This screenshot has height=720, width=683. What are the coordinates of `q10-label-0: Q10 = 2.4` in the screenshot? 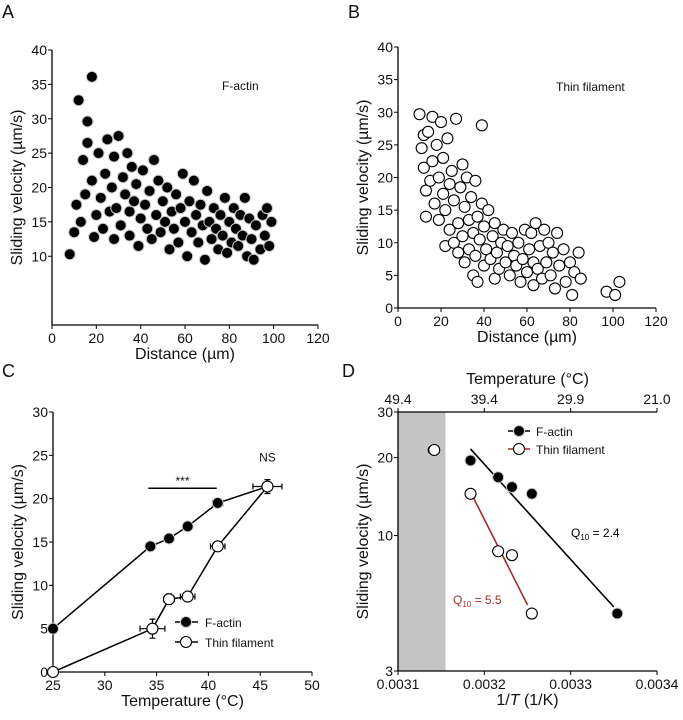 It's located at (595, 534).